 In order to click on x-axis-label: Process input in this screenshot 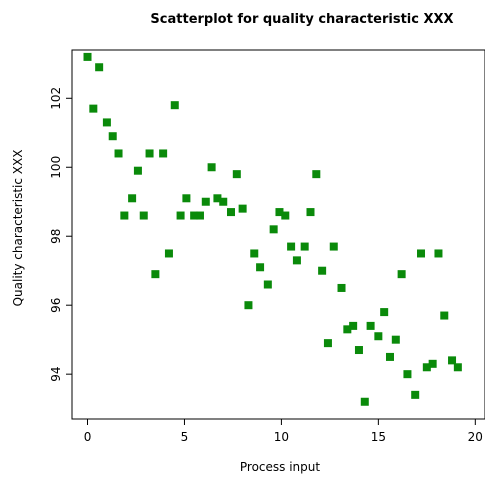, I will do `click(280, 467)`.